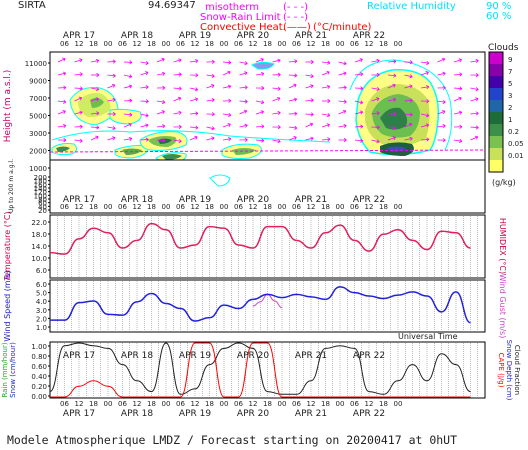  Describe the element at coordinates (195, 356) in the screenshot. I see `date-label-overlay: APR 19` at that location.